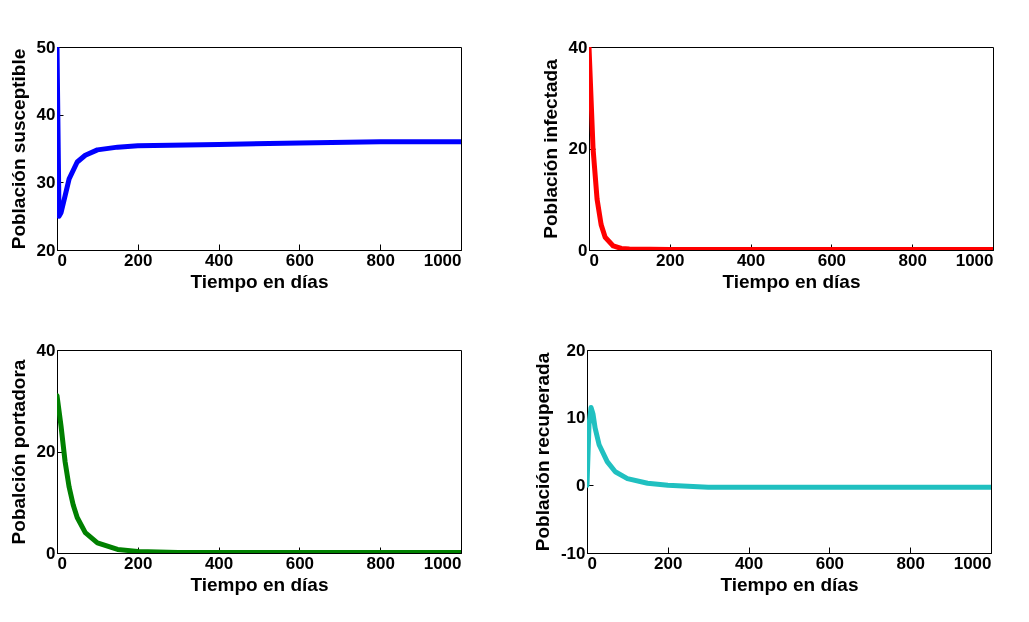 Image resolution: width=1029 pixels, height=622 pixels. I want to click on y-tick-label: 50, so click(46, 47).